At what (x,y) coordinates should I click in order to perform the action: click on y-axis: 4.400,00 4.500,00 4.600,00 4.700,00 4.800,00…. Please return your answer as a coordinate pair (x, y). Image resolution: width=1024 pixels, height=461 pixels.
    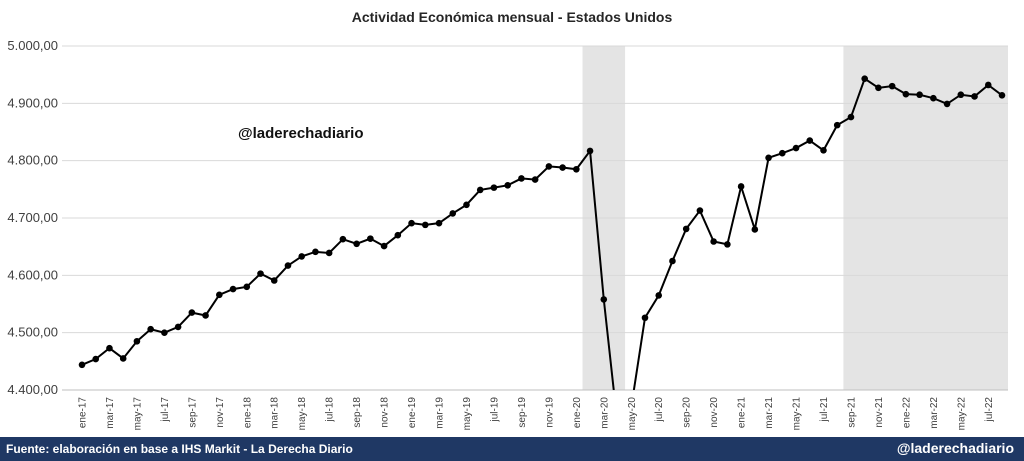
    Looking at the image, I should click on (32, 217).